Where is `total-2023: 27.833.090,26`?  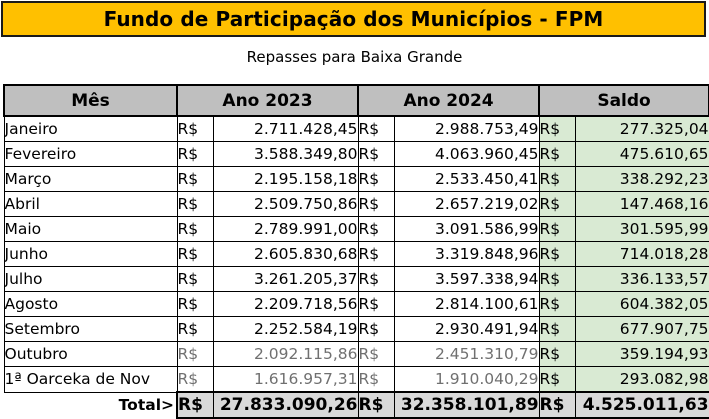 total-2023: 27.833.090,26 is located at coordinates (285, 405).